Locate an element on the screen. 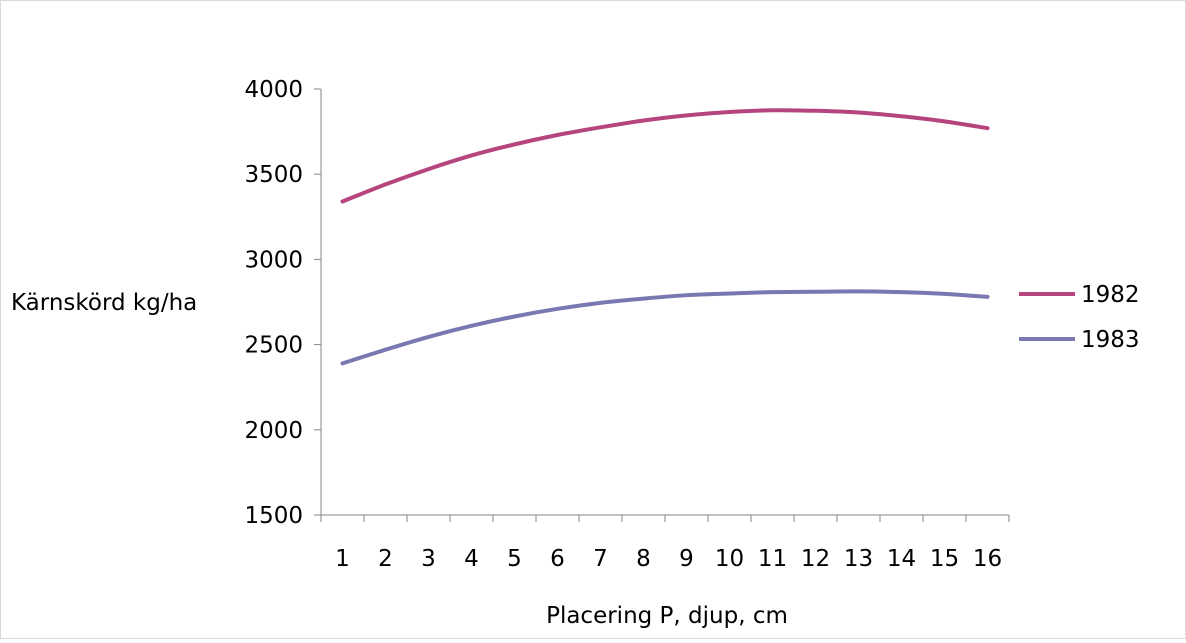 This screenshot has height=643, width=1186. x-tick-label: 15 is located at coordinates (944, 559).